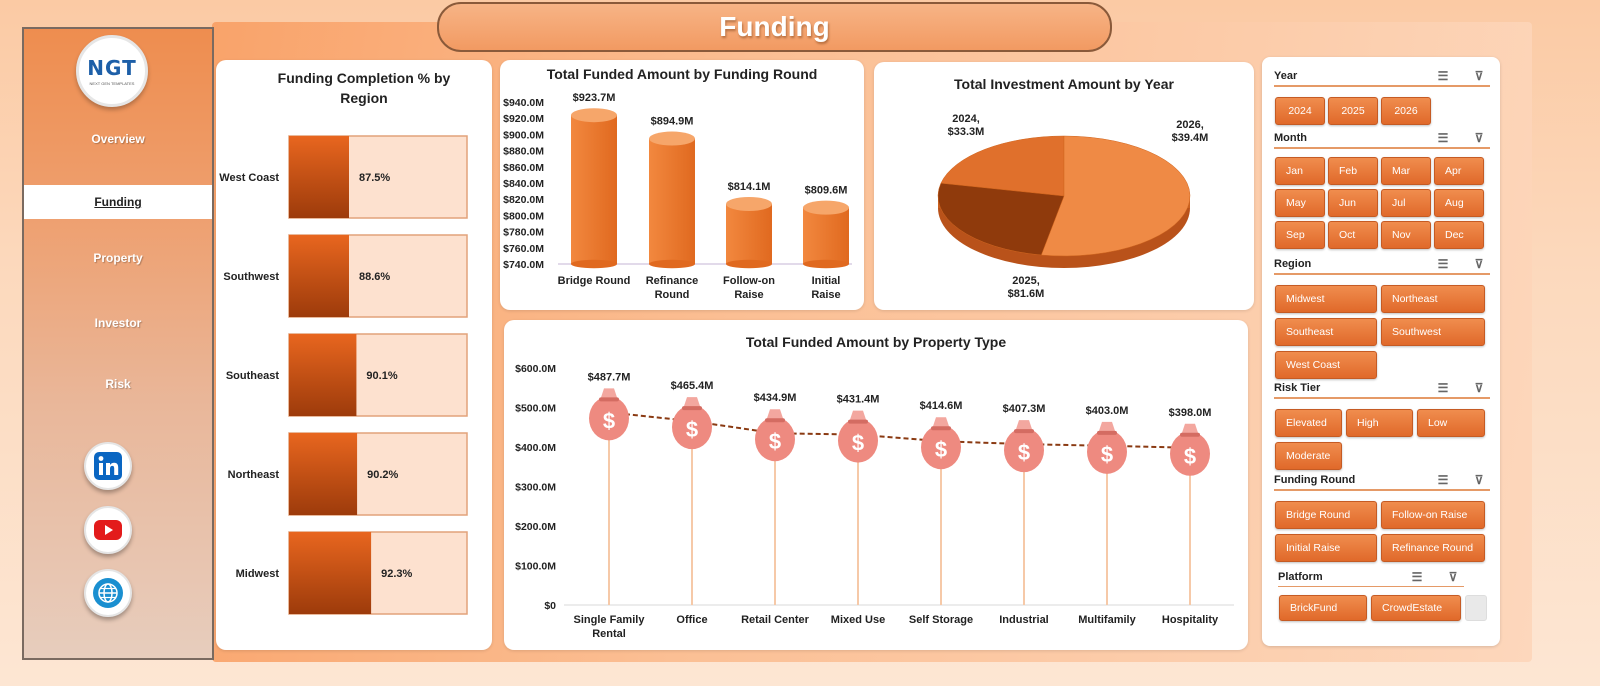 The width and height of the screenshot is (1600, 686). What do you see at coordinates (1300, 171) in the screenshot?
I see `slicer-month-jan: Jan` at bounding box center [1300, 171].